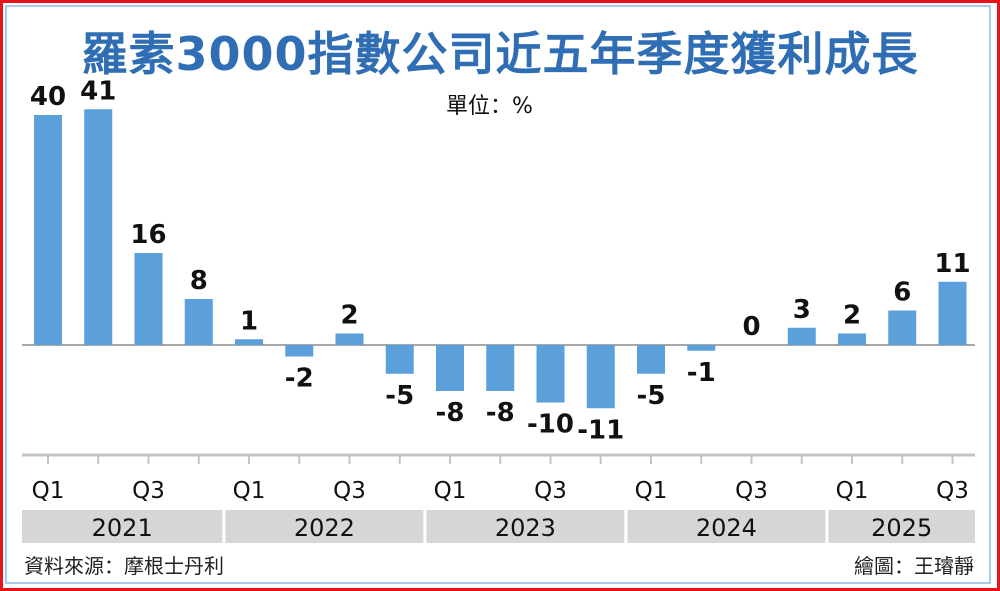 Image resolution: width=1000 pixels, height=591 pixels. I want to click on data-label: 40, so click(48, 97).